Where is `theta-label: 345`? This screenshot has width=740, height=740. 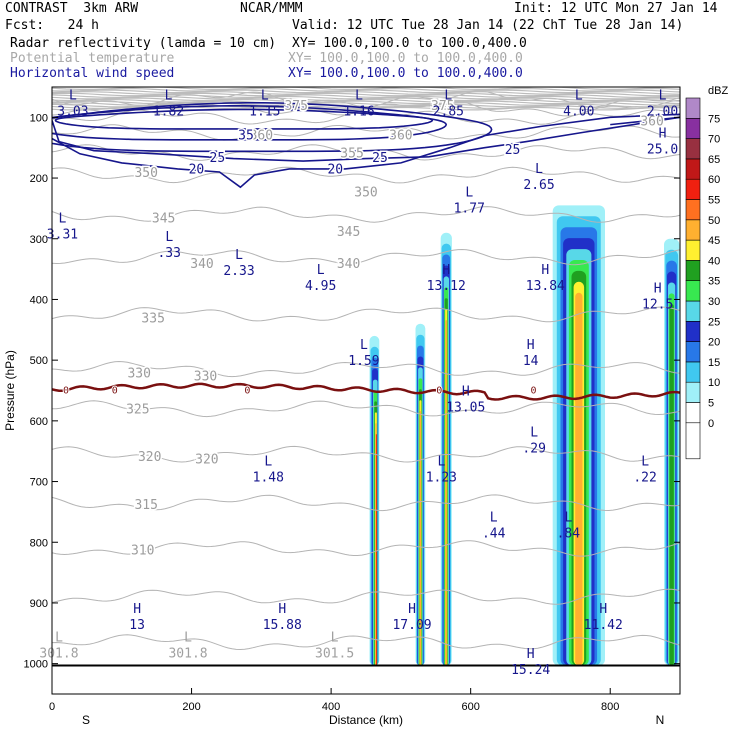
theta-label: 345 is located at coordinates (163, 219).